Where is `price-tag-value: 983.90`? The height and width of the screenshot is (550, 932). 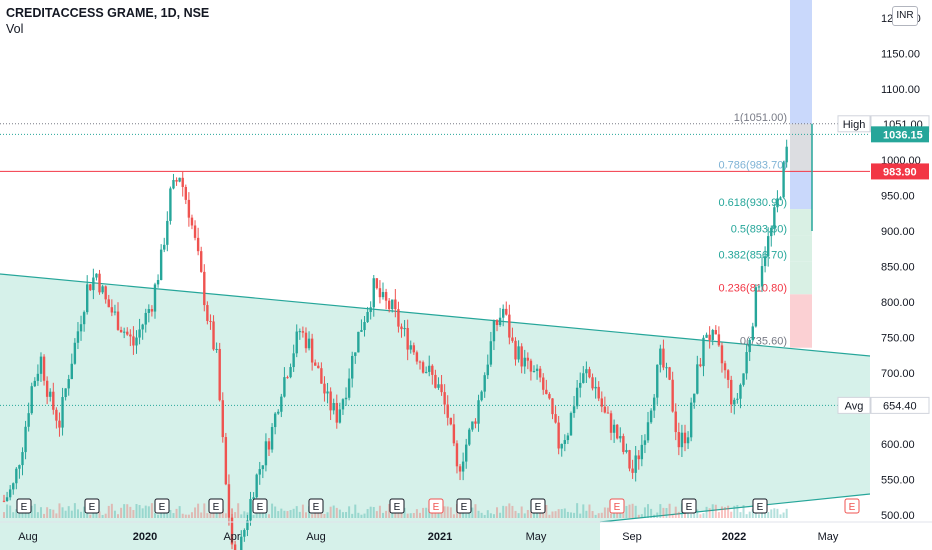 price-tag-value: 983.90 is located at coordinates (900, 172).